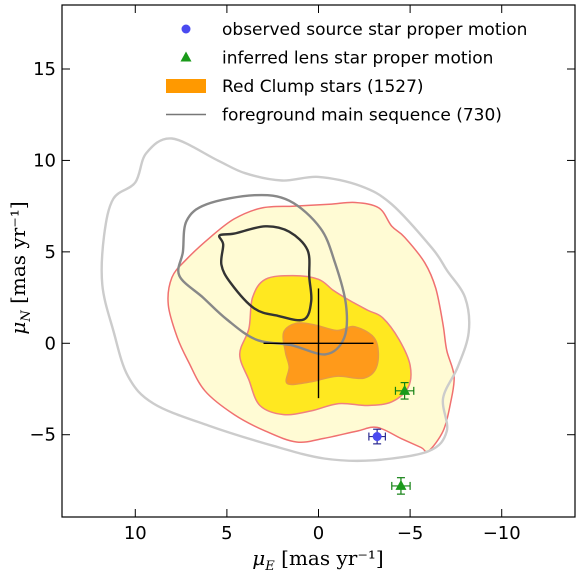  I want to click on y-tick-label: 10, so click(44, 160).